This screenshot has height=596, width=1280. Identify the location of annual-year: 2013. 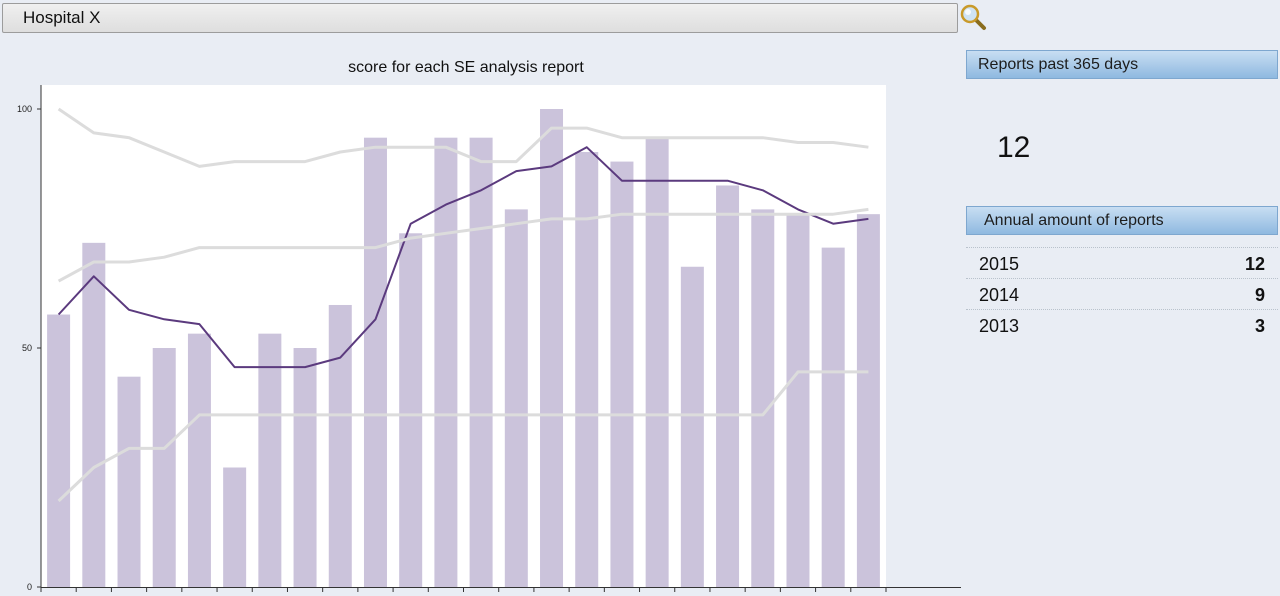
(999, 326).